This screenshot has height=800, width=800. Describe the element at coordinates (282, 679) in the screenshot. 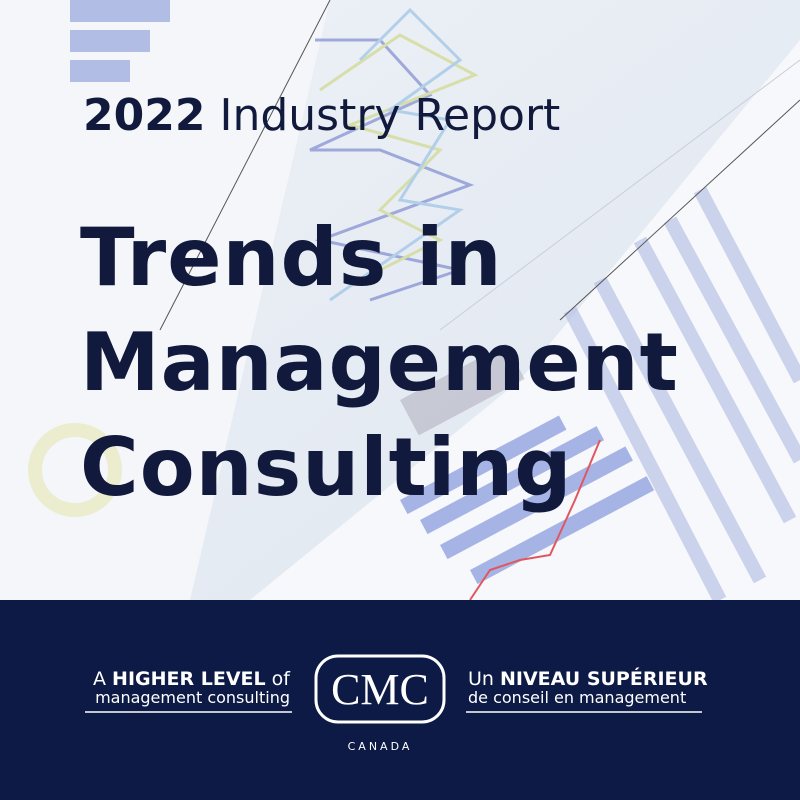

I see `tag-word: of` at that location.